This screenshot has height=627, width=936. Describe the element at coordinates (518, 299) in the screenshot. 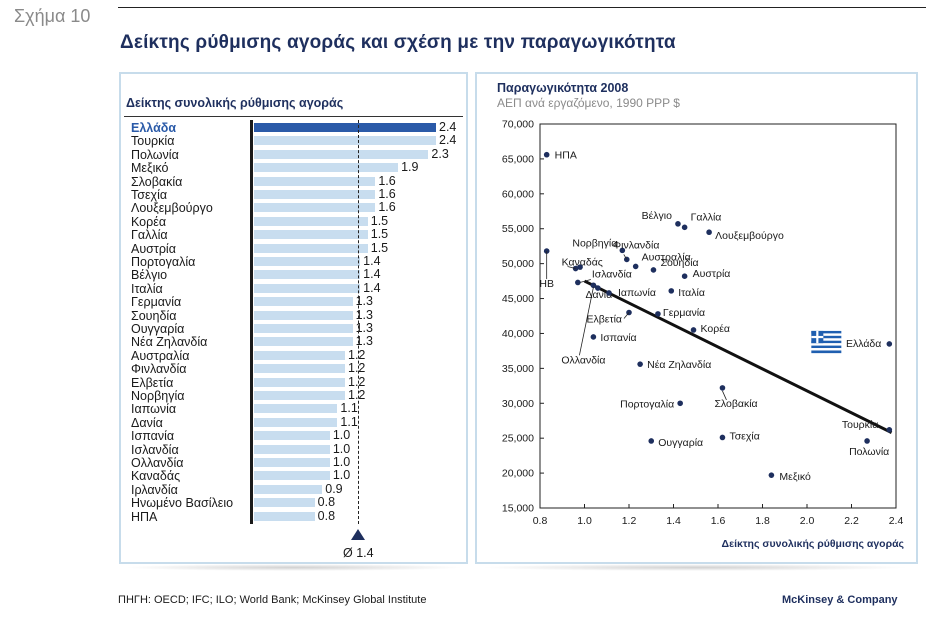

I see `y-tick-label: 45,000` at that location.